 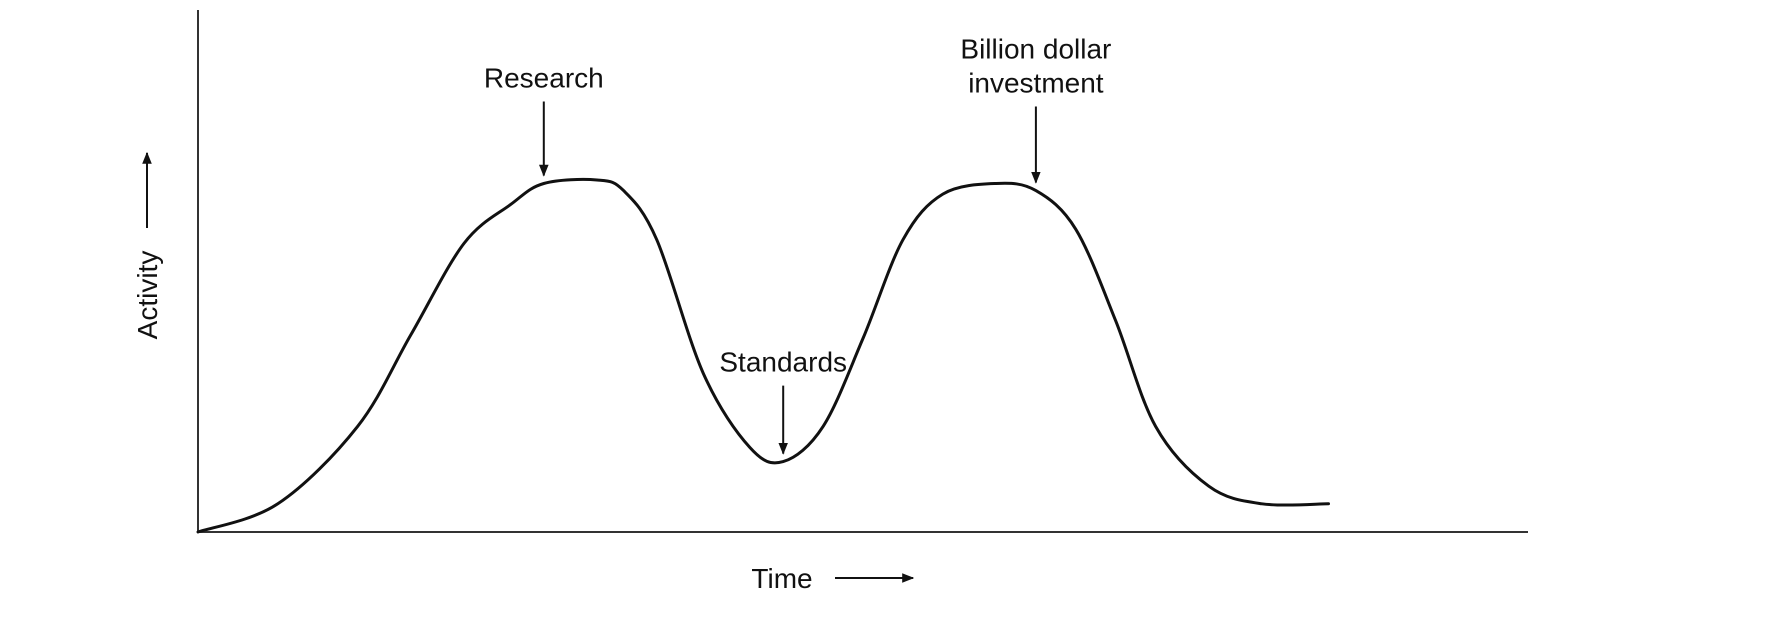 I want to click on annotation-standards: Standards, so click(x=783, y=401).